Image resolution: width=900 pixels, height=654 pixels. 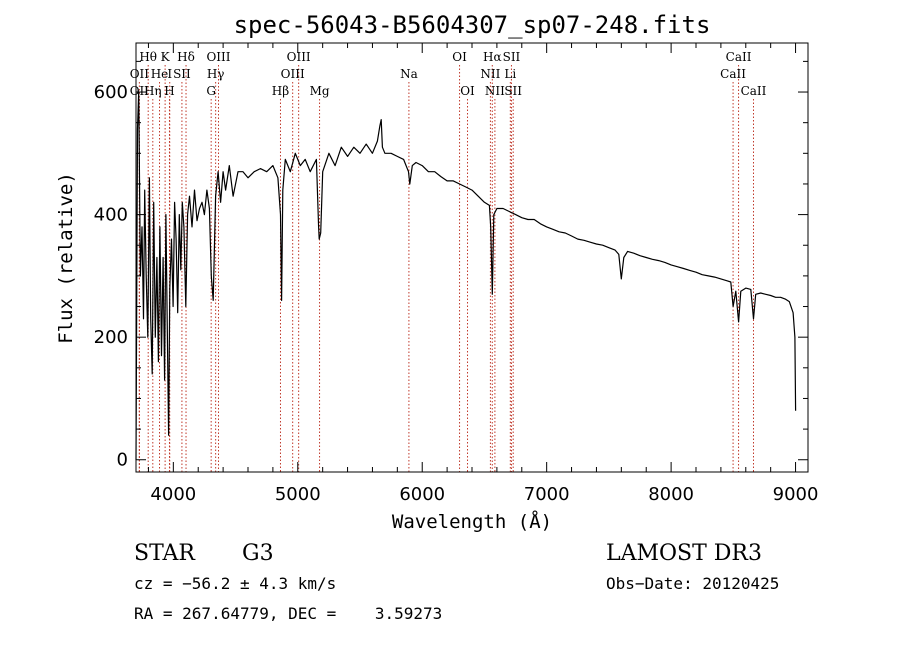 What do you see at coordinates (148, 57) in the screenshot?
I see `spectral-line-label: Hθ` at bounding box center [148, 57].